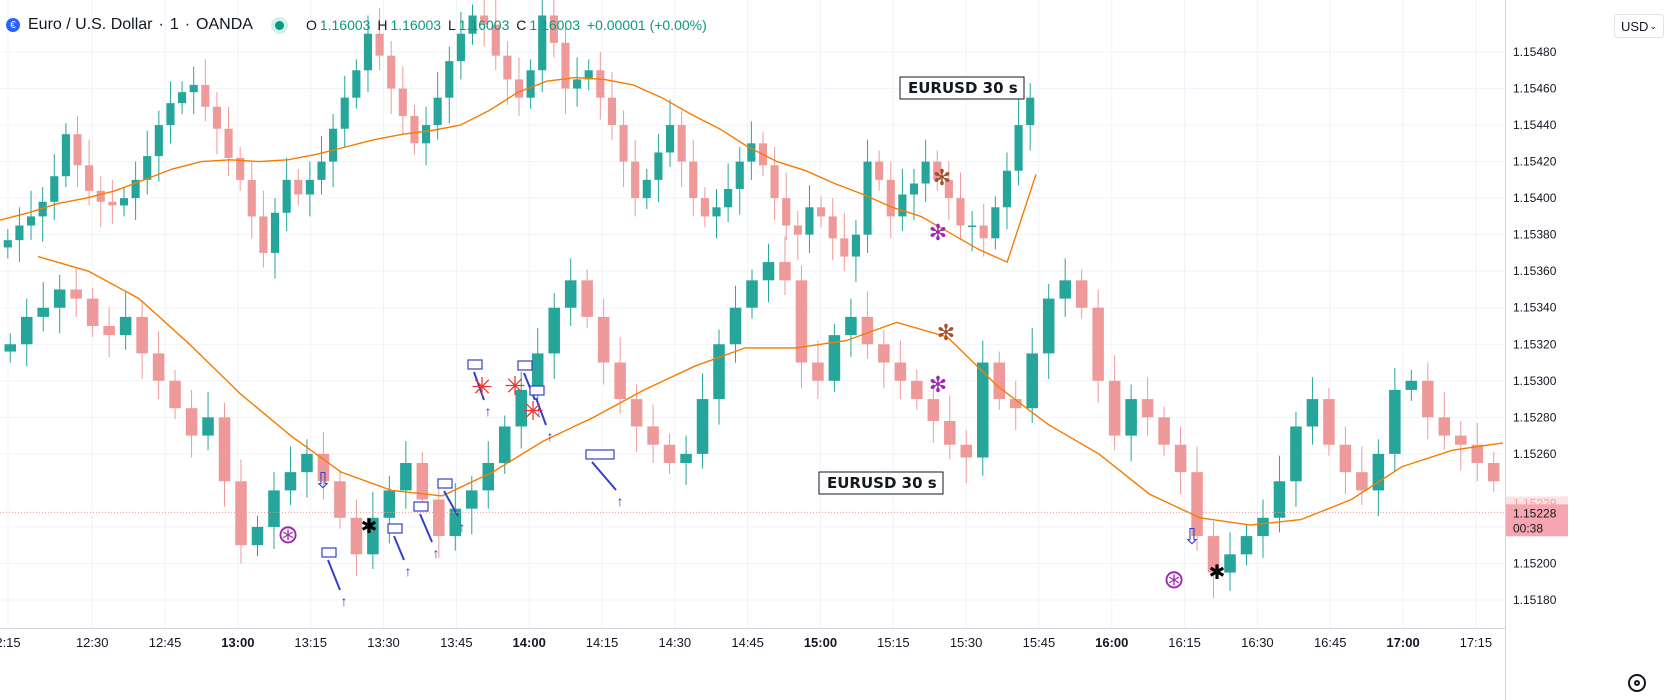 The width and height of the screenshot is (1671, 700). What do you see at coordinates (521, 25) in the screenshot?
I see `close-key: C` at bounding box center [521, 25].